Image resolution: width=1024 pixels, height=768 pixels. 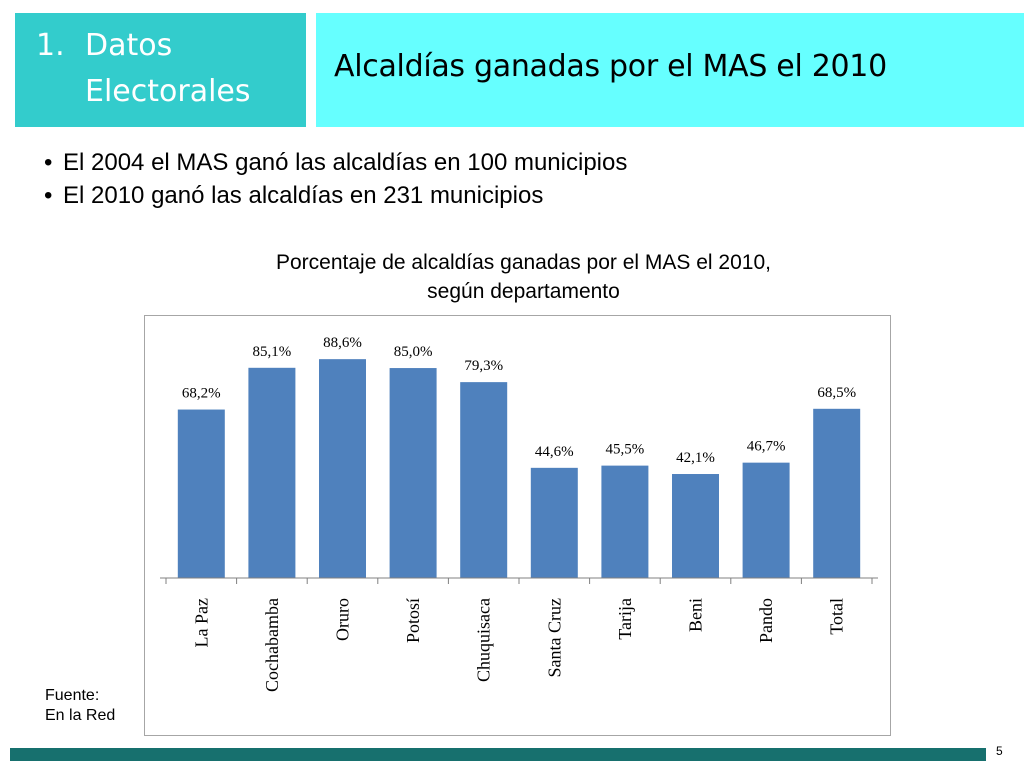 What do you see at coordinates (272, 352) in the screenshot?
I see `data-label: 85,1%` at bounding box center [272, 352].